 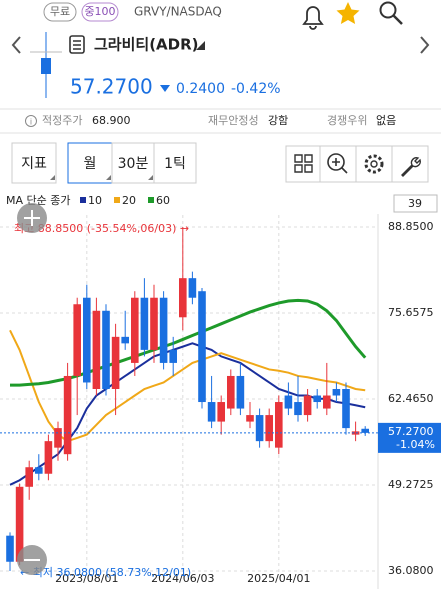 What do you see at coordinates (278, 578) in the screenshot?
I see `x-tick-label: 2025/04/01` at bounding box center [278, 578].